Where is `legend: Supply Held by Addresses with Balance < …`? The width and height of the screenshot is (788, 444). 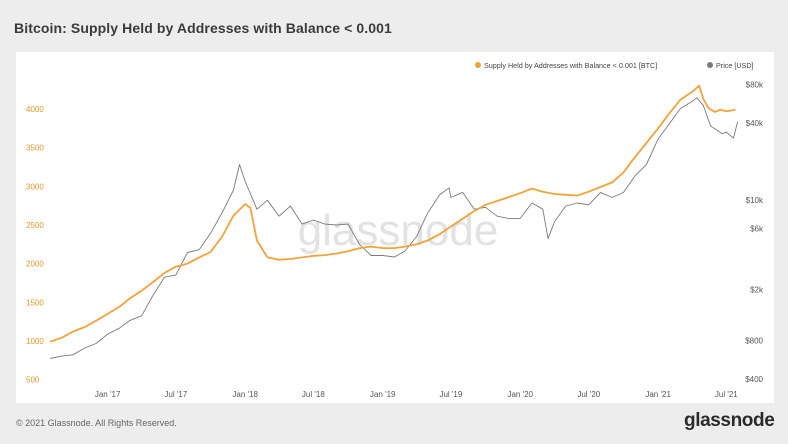
legend: Supply Held by Addresses with Balance < … is located at coordinates (614, 65).